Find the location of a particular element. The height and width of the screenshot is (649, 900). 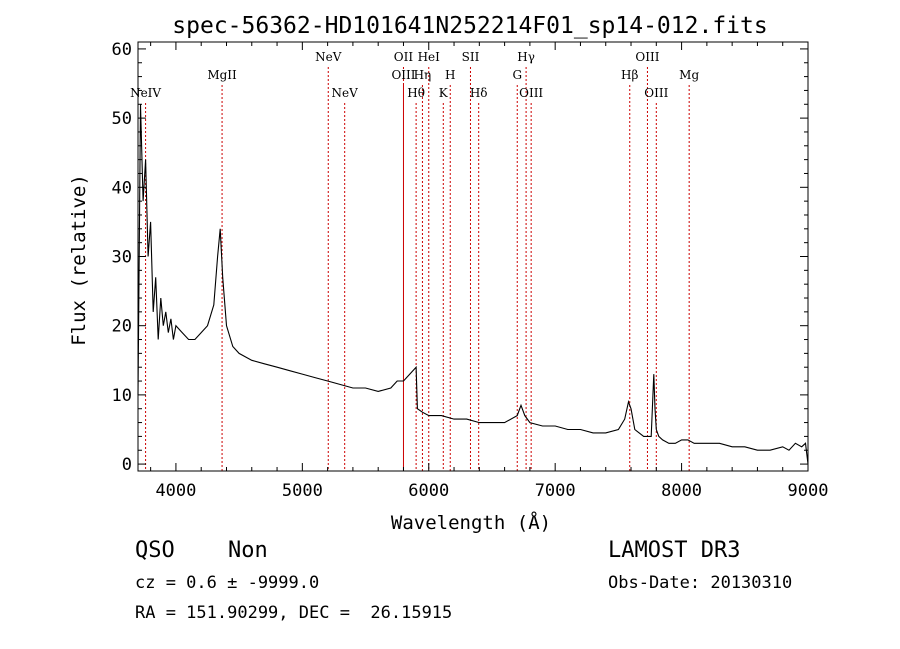

spectral-line-label: Hθ is located at coordinates (416, 93).